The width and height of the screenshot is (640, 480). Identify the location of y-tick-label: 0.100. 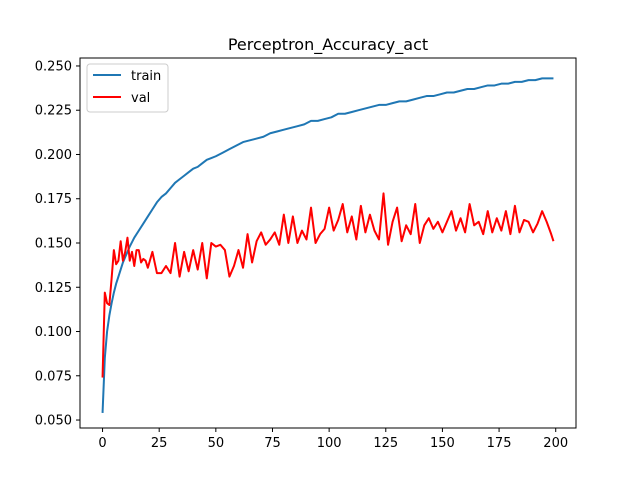
(53, 332).